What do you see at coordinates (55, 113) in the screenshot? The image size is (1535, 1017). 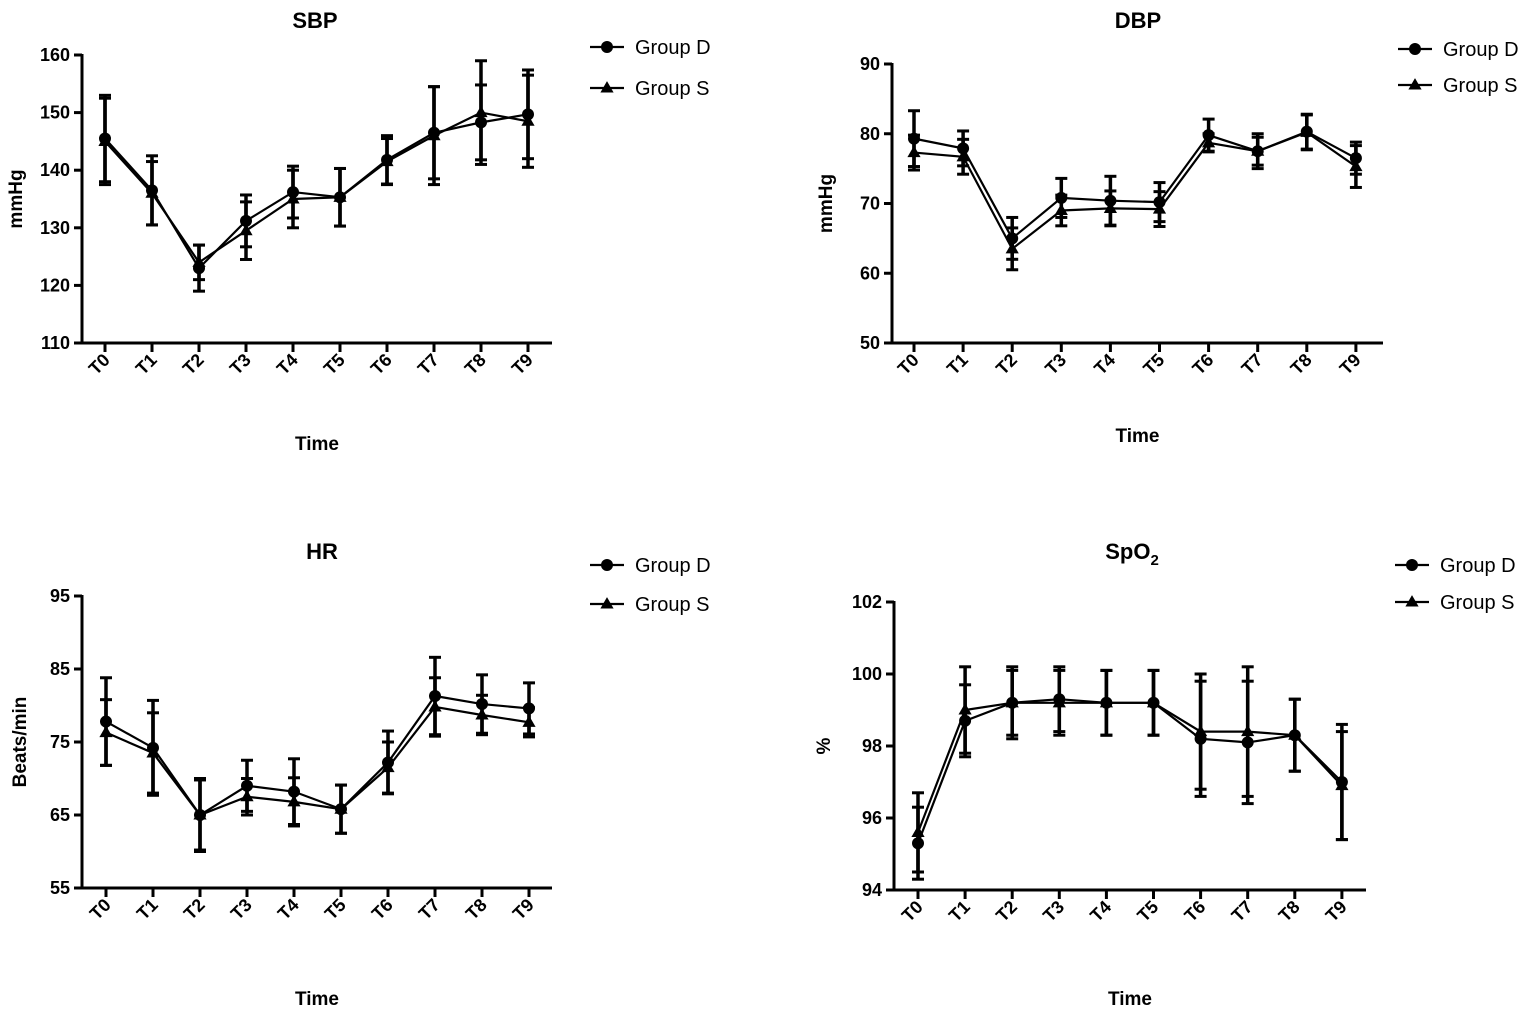 I see `y-tick-label: 150` at bounding box center [55, 113].